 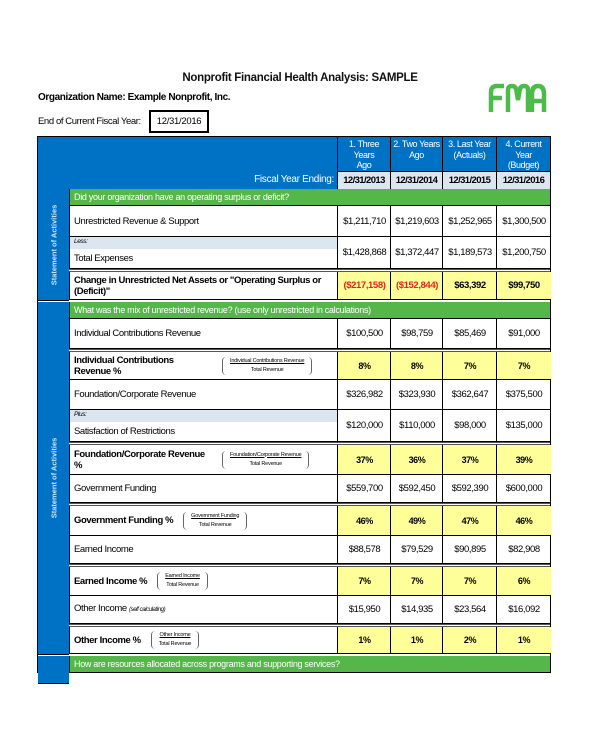 I want to click on value-cell: $98,000, so click(x=469, y=425).